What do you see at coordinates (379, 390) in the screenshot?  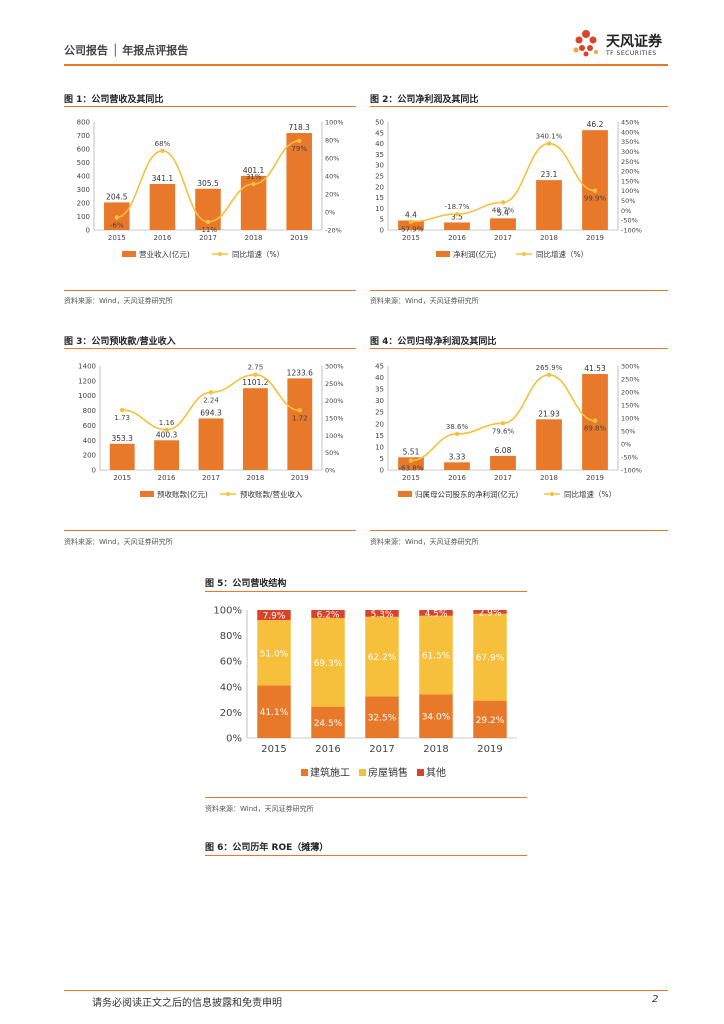 I see `y-tick-label: 35` at bounding box center [379, 390].